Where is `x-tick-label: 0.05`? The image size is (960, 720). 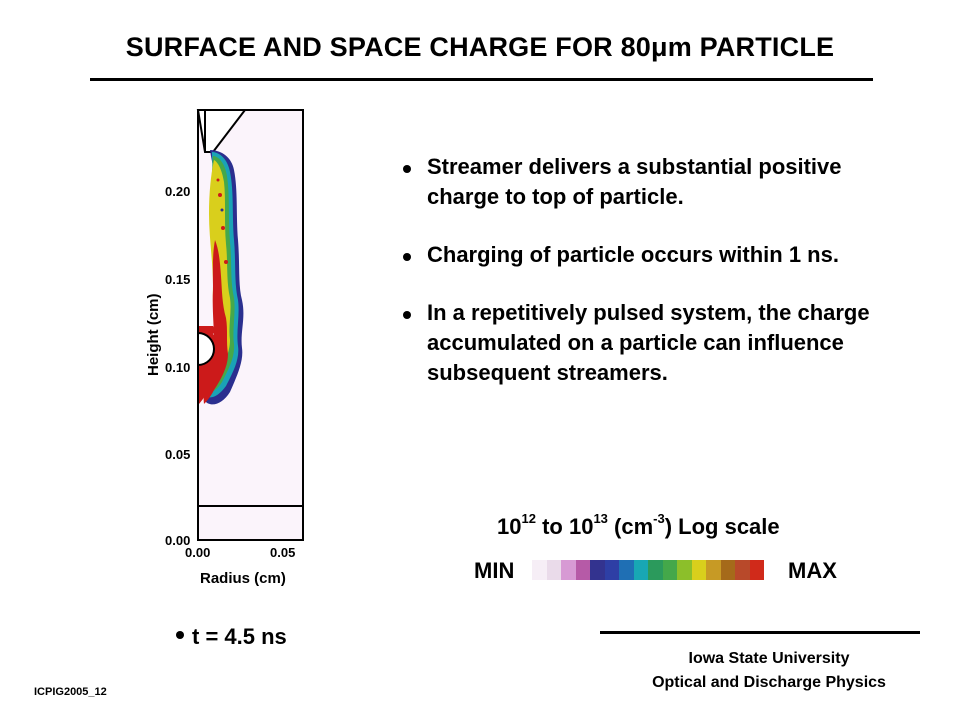 x-tick-label: 0.05 is located at coordinates (282, 552).